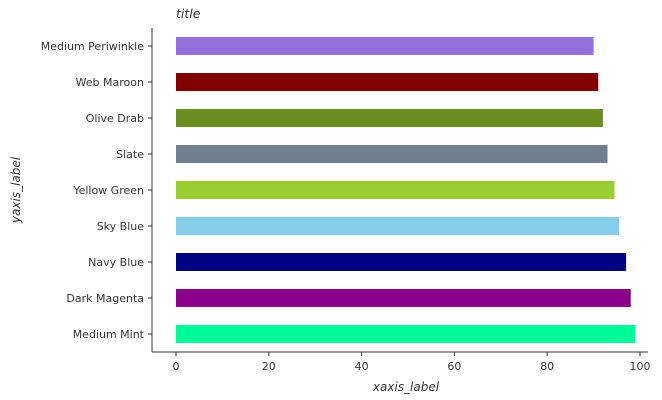  Describe the element at coordinates (385, 46) in the screenshot. I see `bar-medium-periwinkle` at that location.